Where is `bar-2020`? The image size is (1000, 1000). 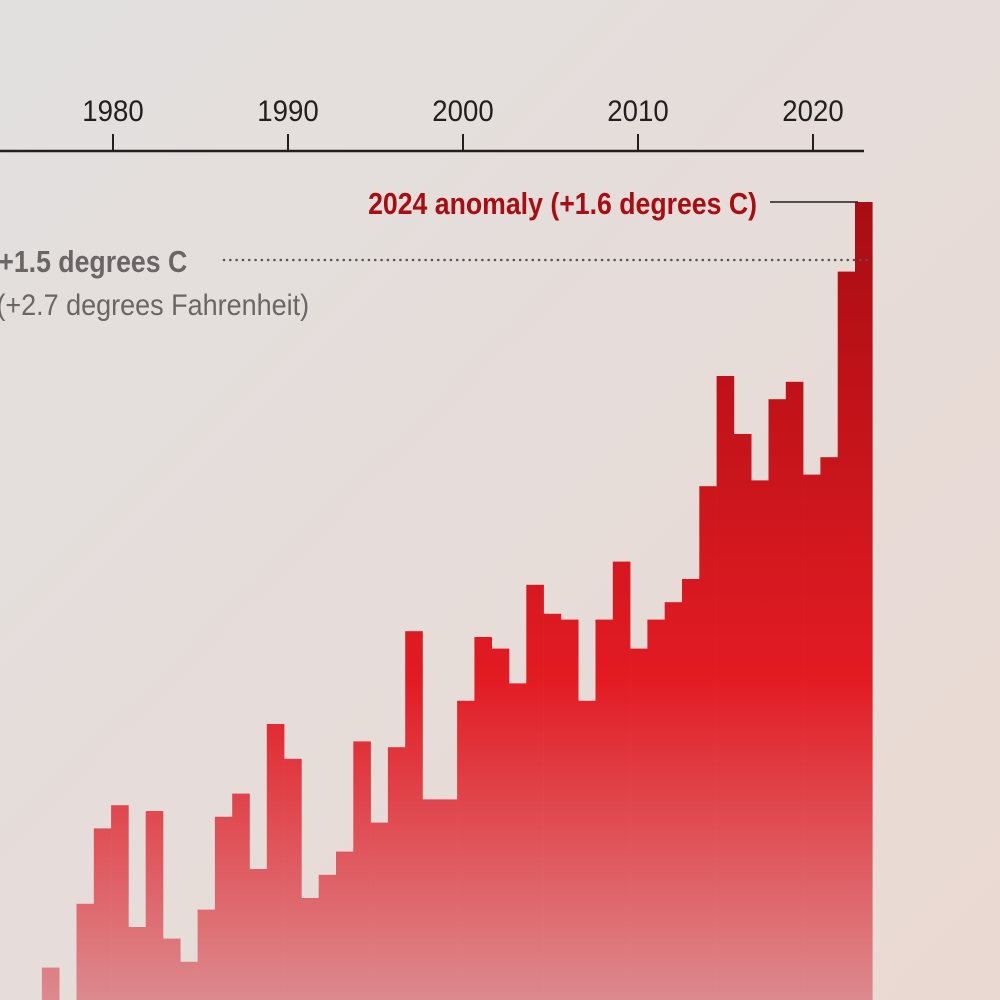
bar-2020 is located at coordinates (794, 690).